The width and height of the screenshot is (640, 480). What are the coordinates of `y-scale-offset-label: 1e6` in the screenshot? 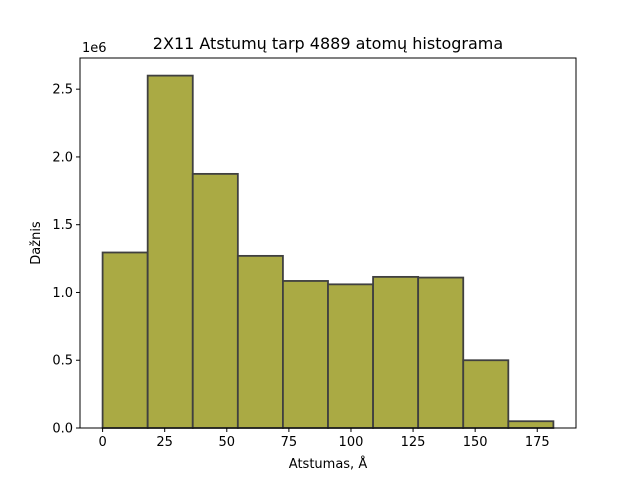 It's located at (94, 48).